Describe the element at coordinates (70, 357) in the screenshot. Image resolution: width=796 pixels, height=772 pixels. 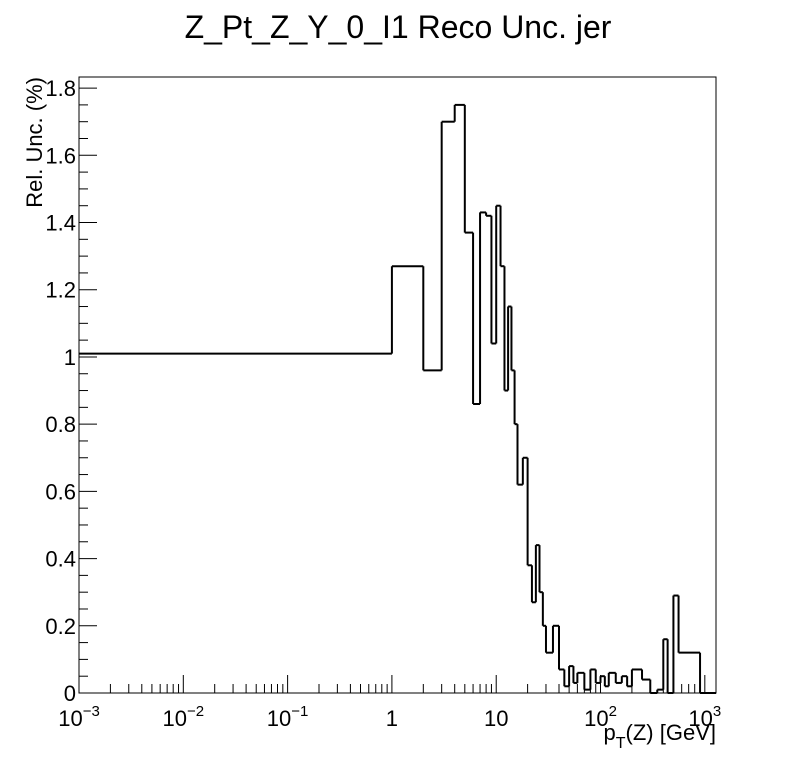
I see `y-tick-label: 1` at that location.